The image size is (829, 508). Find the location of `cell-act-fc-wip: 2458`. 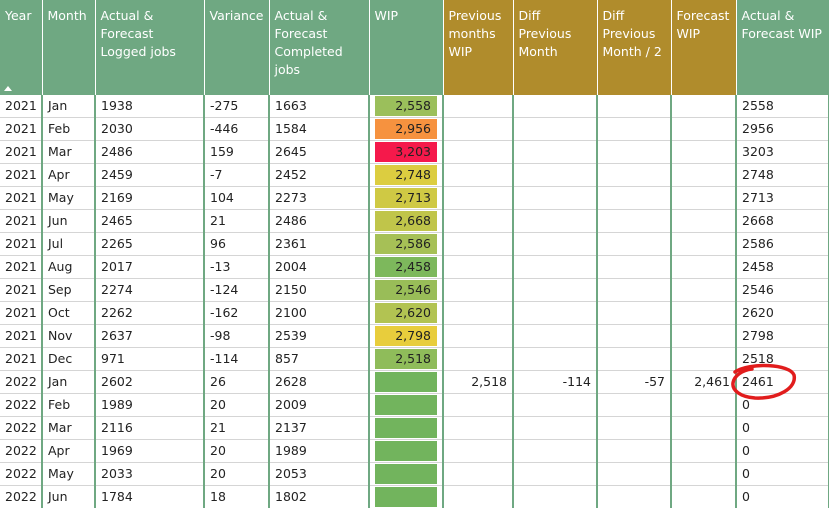

cell-act-fc-wip: 2458 is located at coordinates (782, 267).